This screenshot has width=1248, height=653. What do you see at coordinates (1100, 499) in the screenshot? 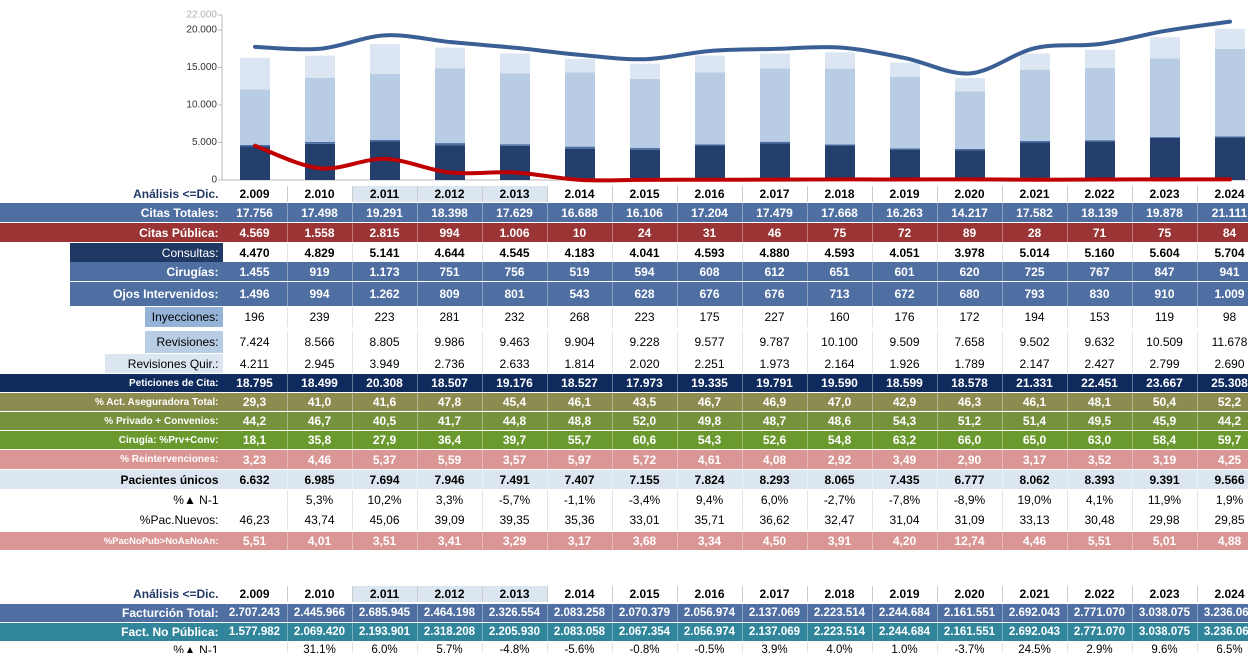
I see `cell: 4,1%` at bounding box center [1100, 499].